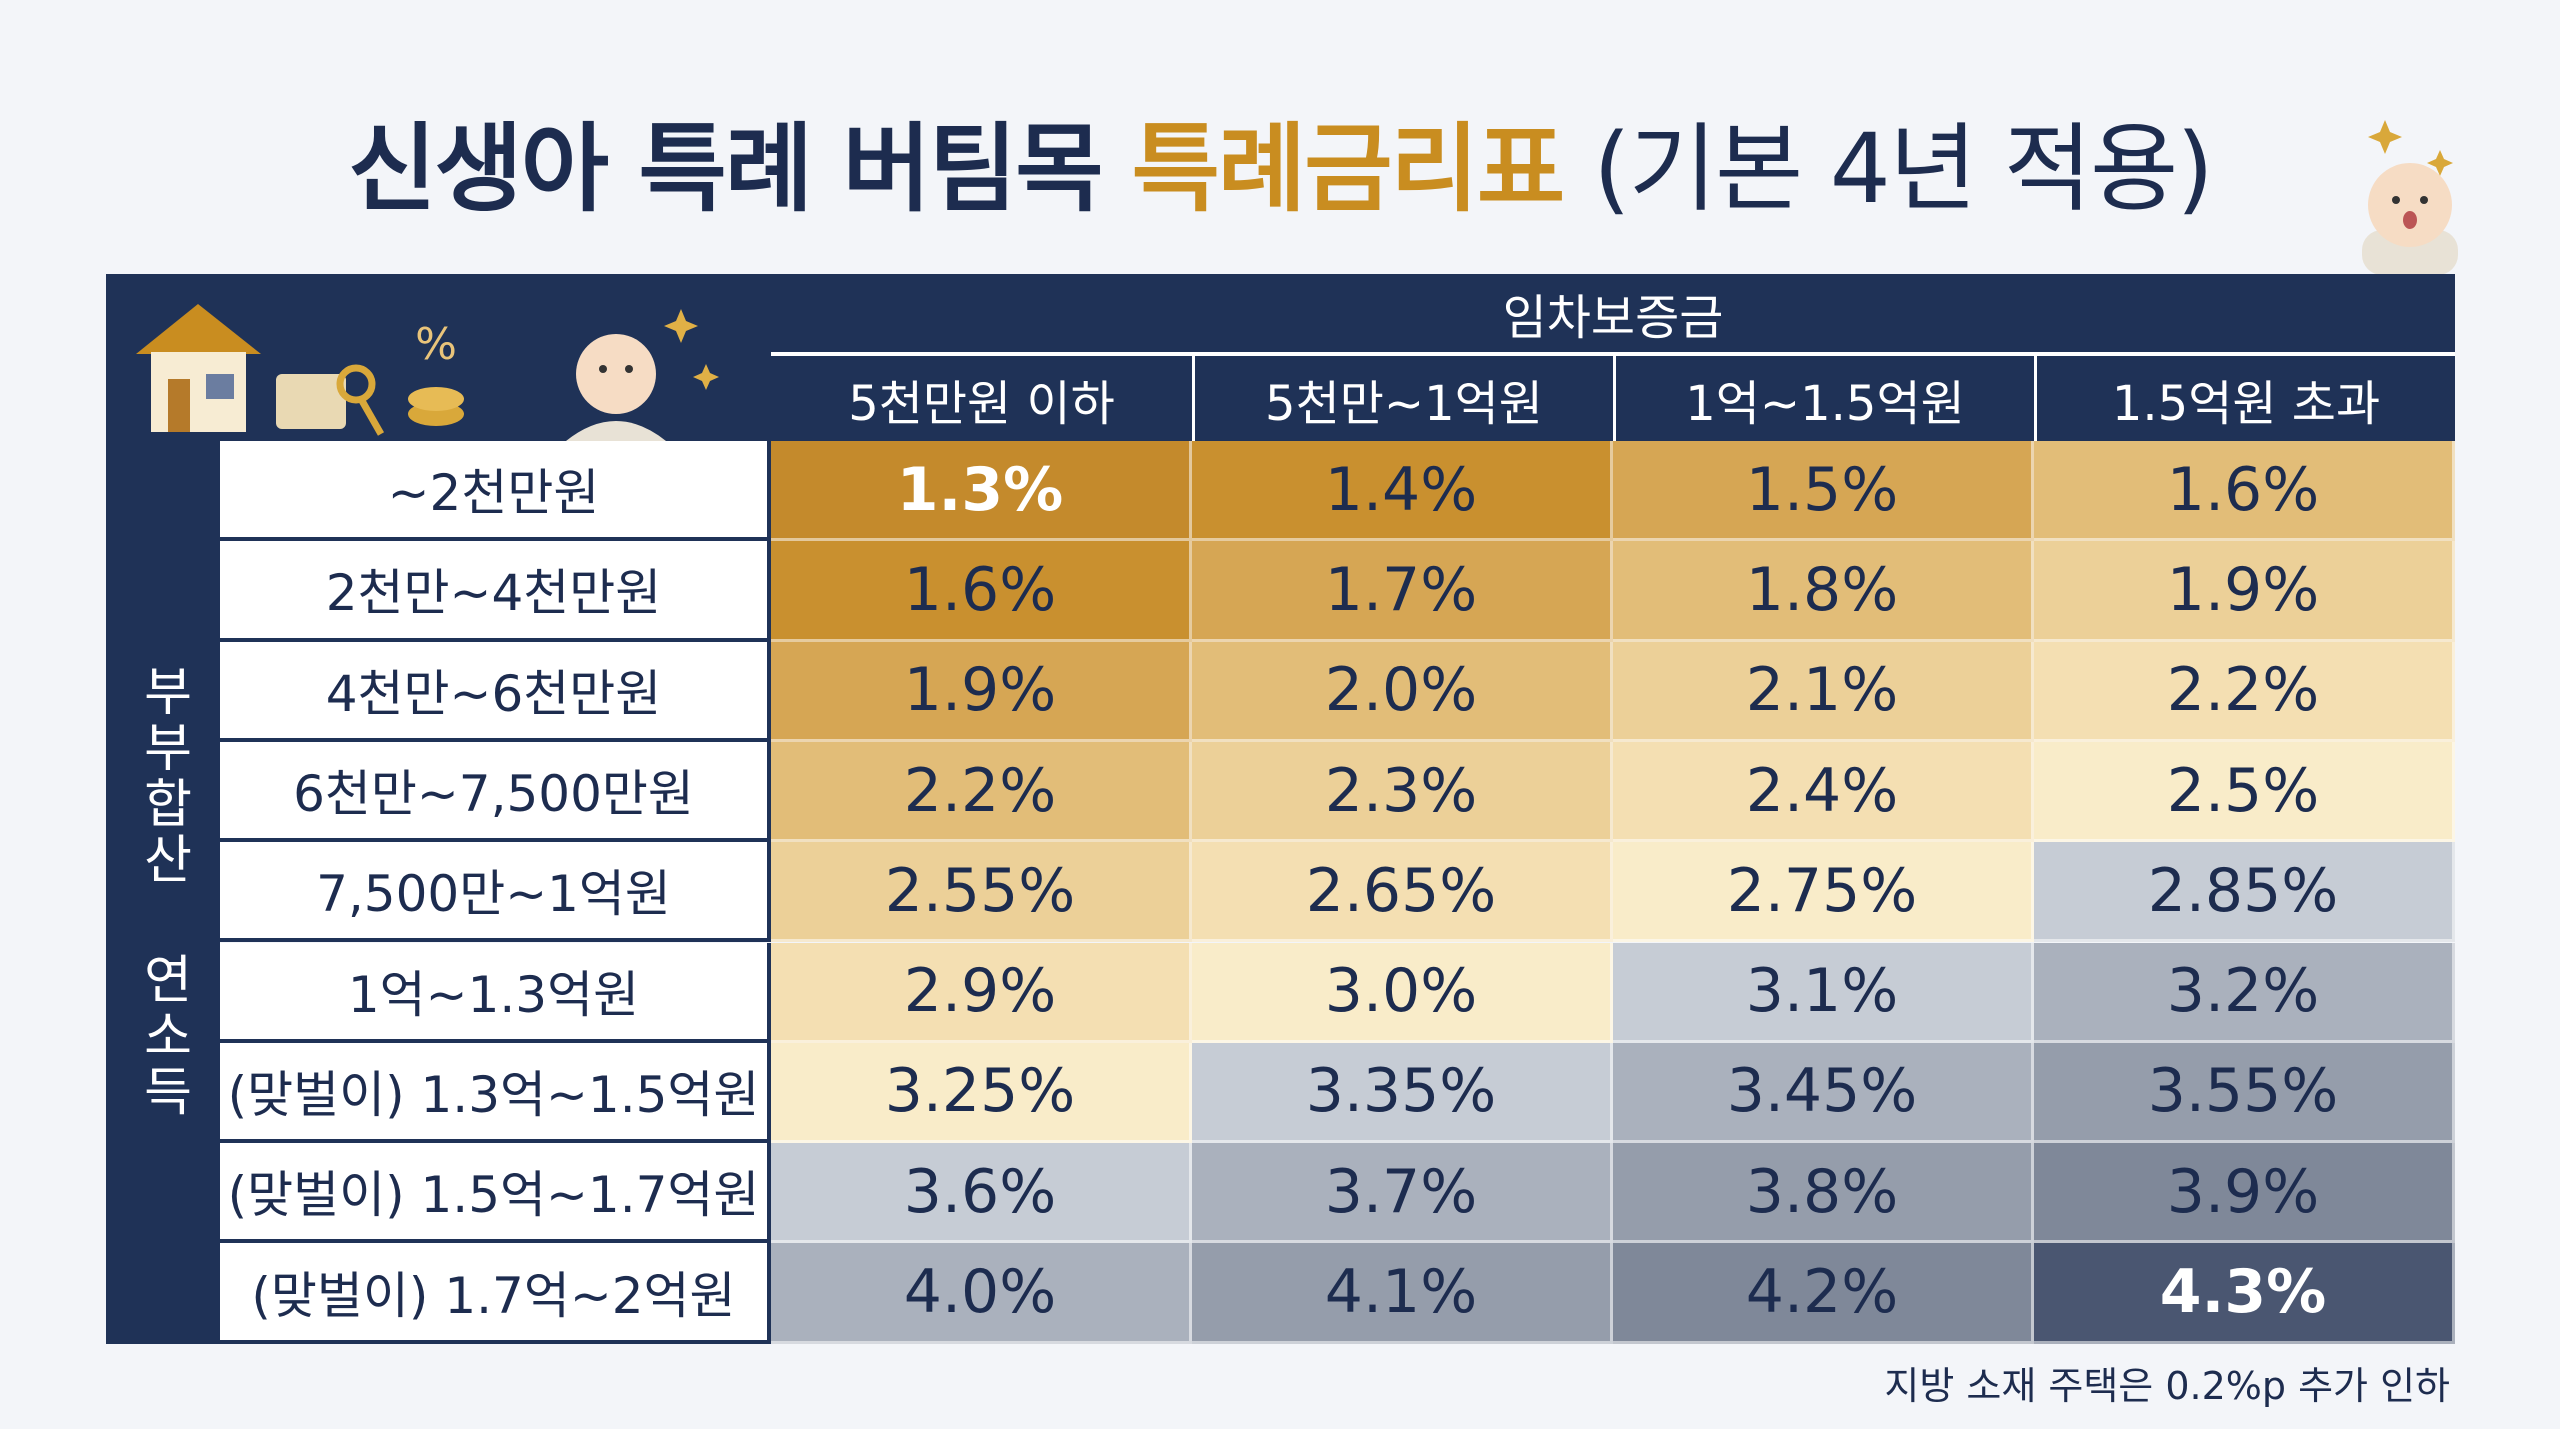 Image resolution: width=2560 pixels, height=1429 pixels. What do you see at coordinates (1402, 1293) in the screenshot?
I see `rate-cell: 4.1%` at bounding box center [1402, 1293].